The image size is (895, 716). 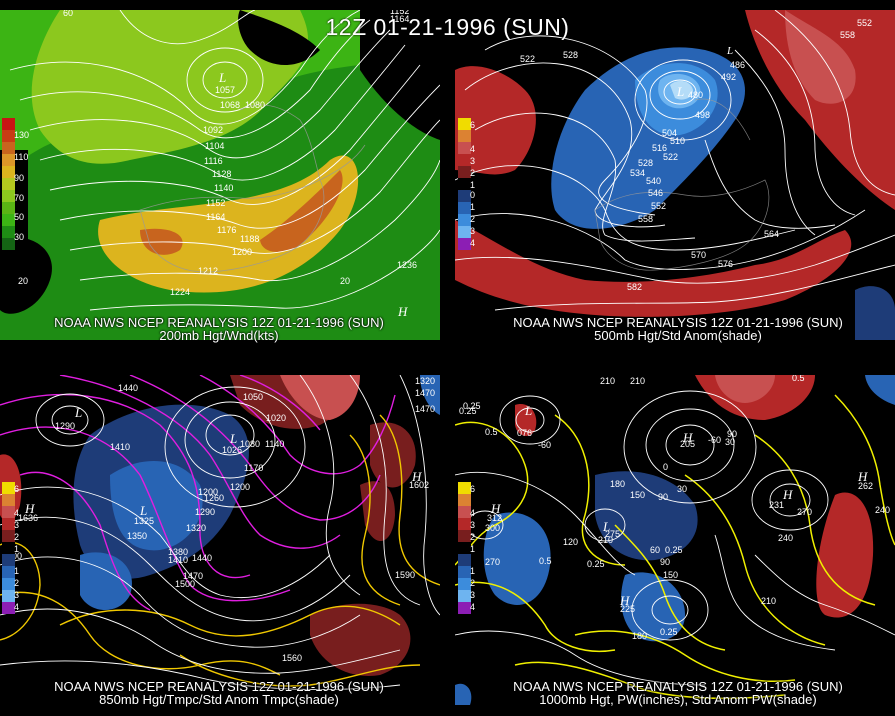 What do you see at coordinates (225, 90) in the screenshot?
I see `contour-label: 1057` at bounding box center [225, 90].